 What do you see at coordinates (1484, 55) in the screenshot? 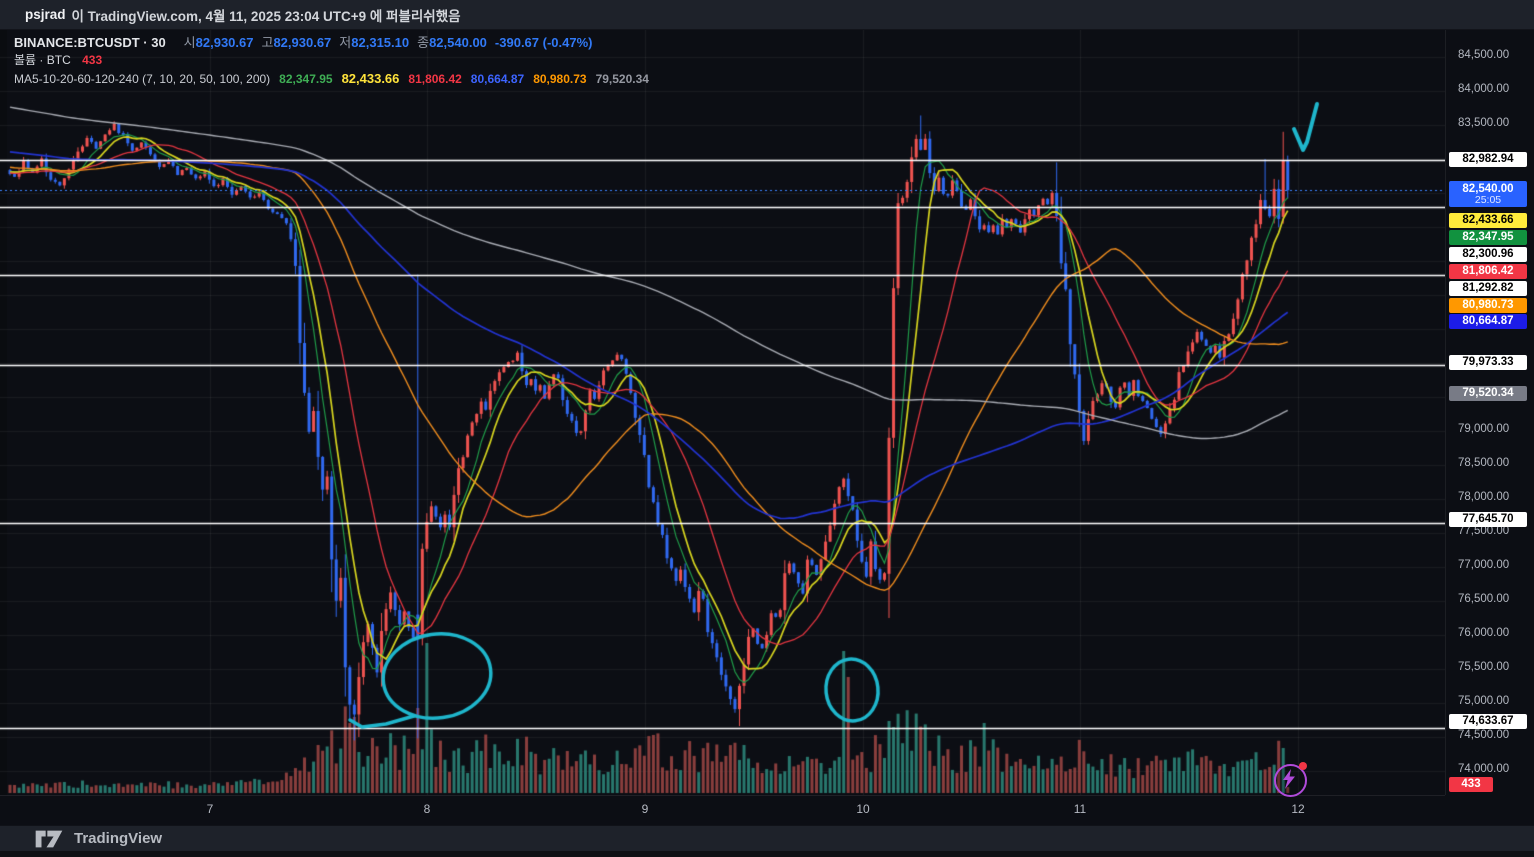
I see `price-axis-label: 84,500.00` at bounding box center [1484, 55].